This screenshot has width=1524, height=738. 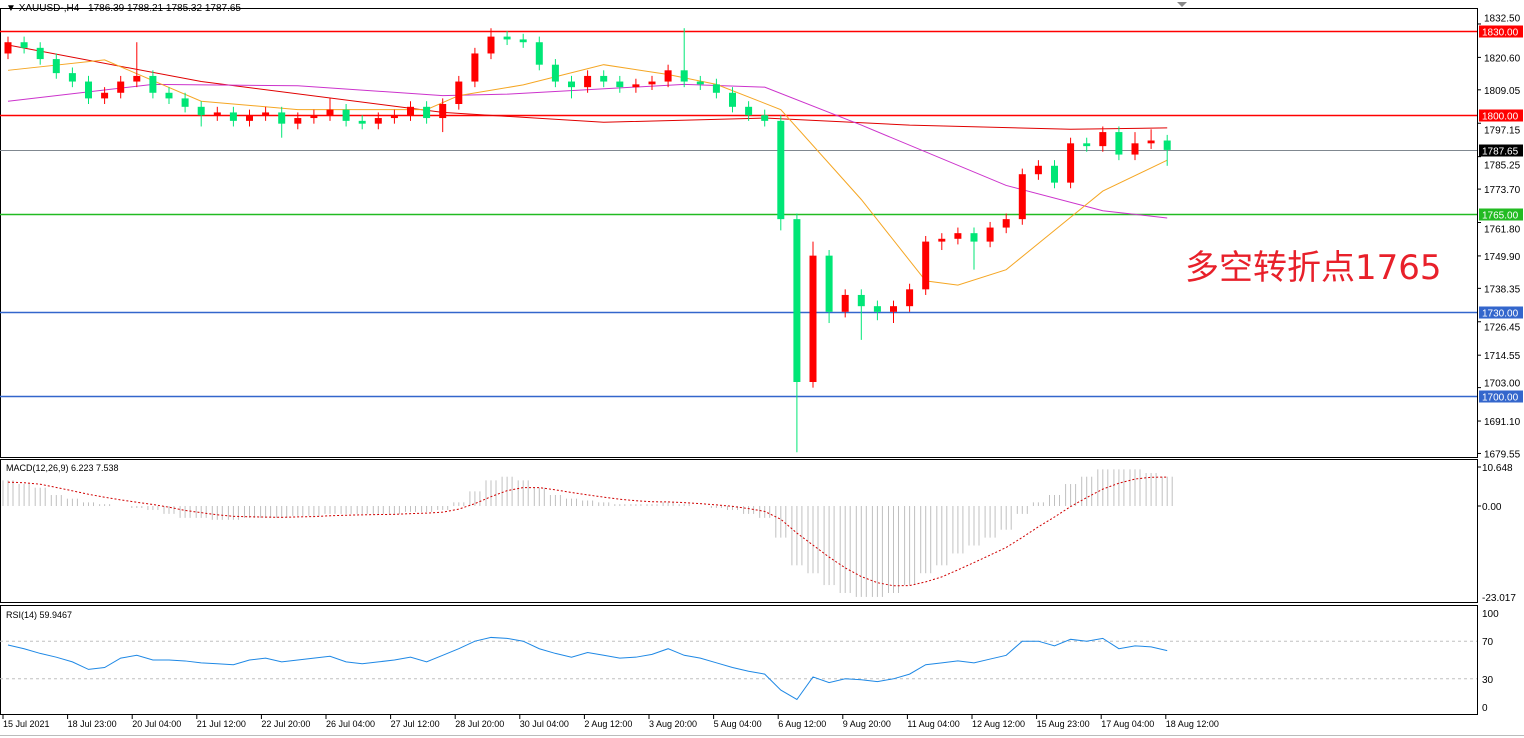 What do you see at coordinates (1313, 268) in the screenshot?
I see `annotation-text: 多空转折点1765` at bounding box center [1313, 268].